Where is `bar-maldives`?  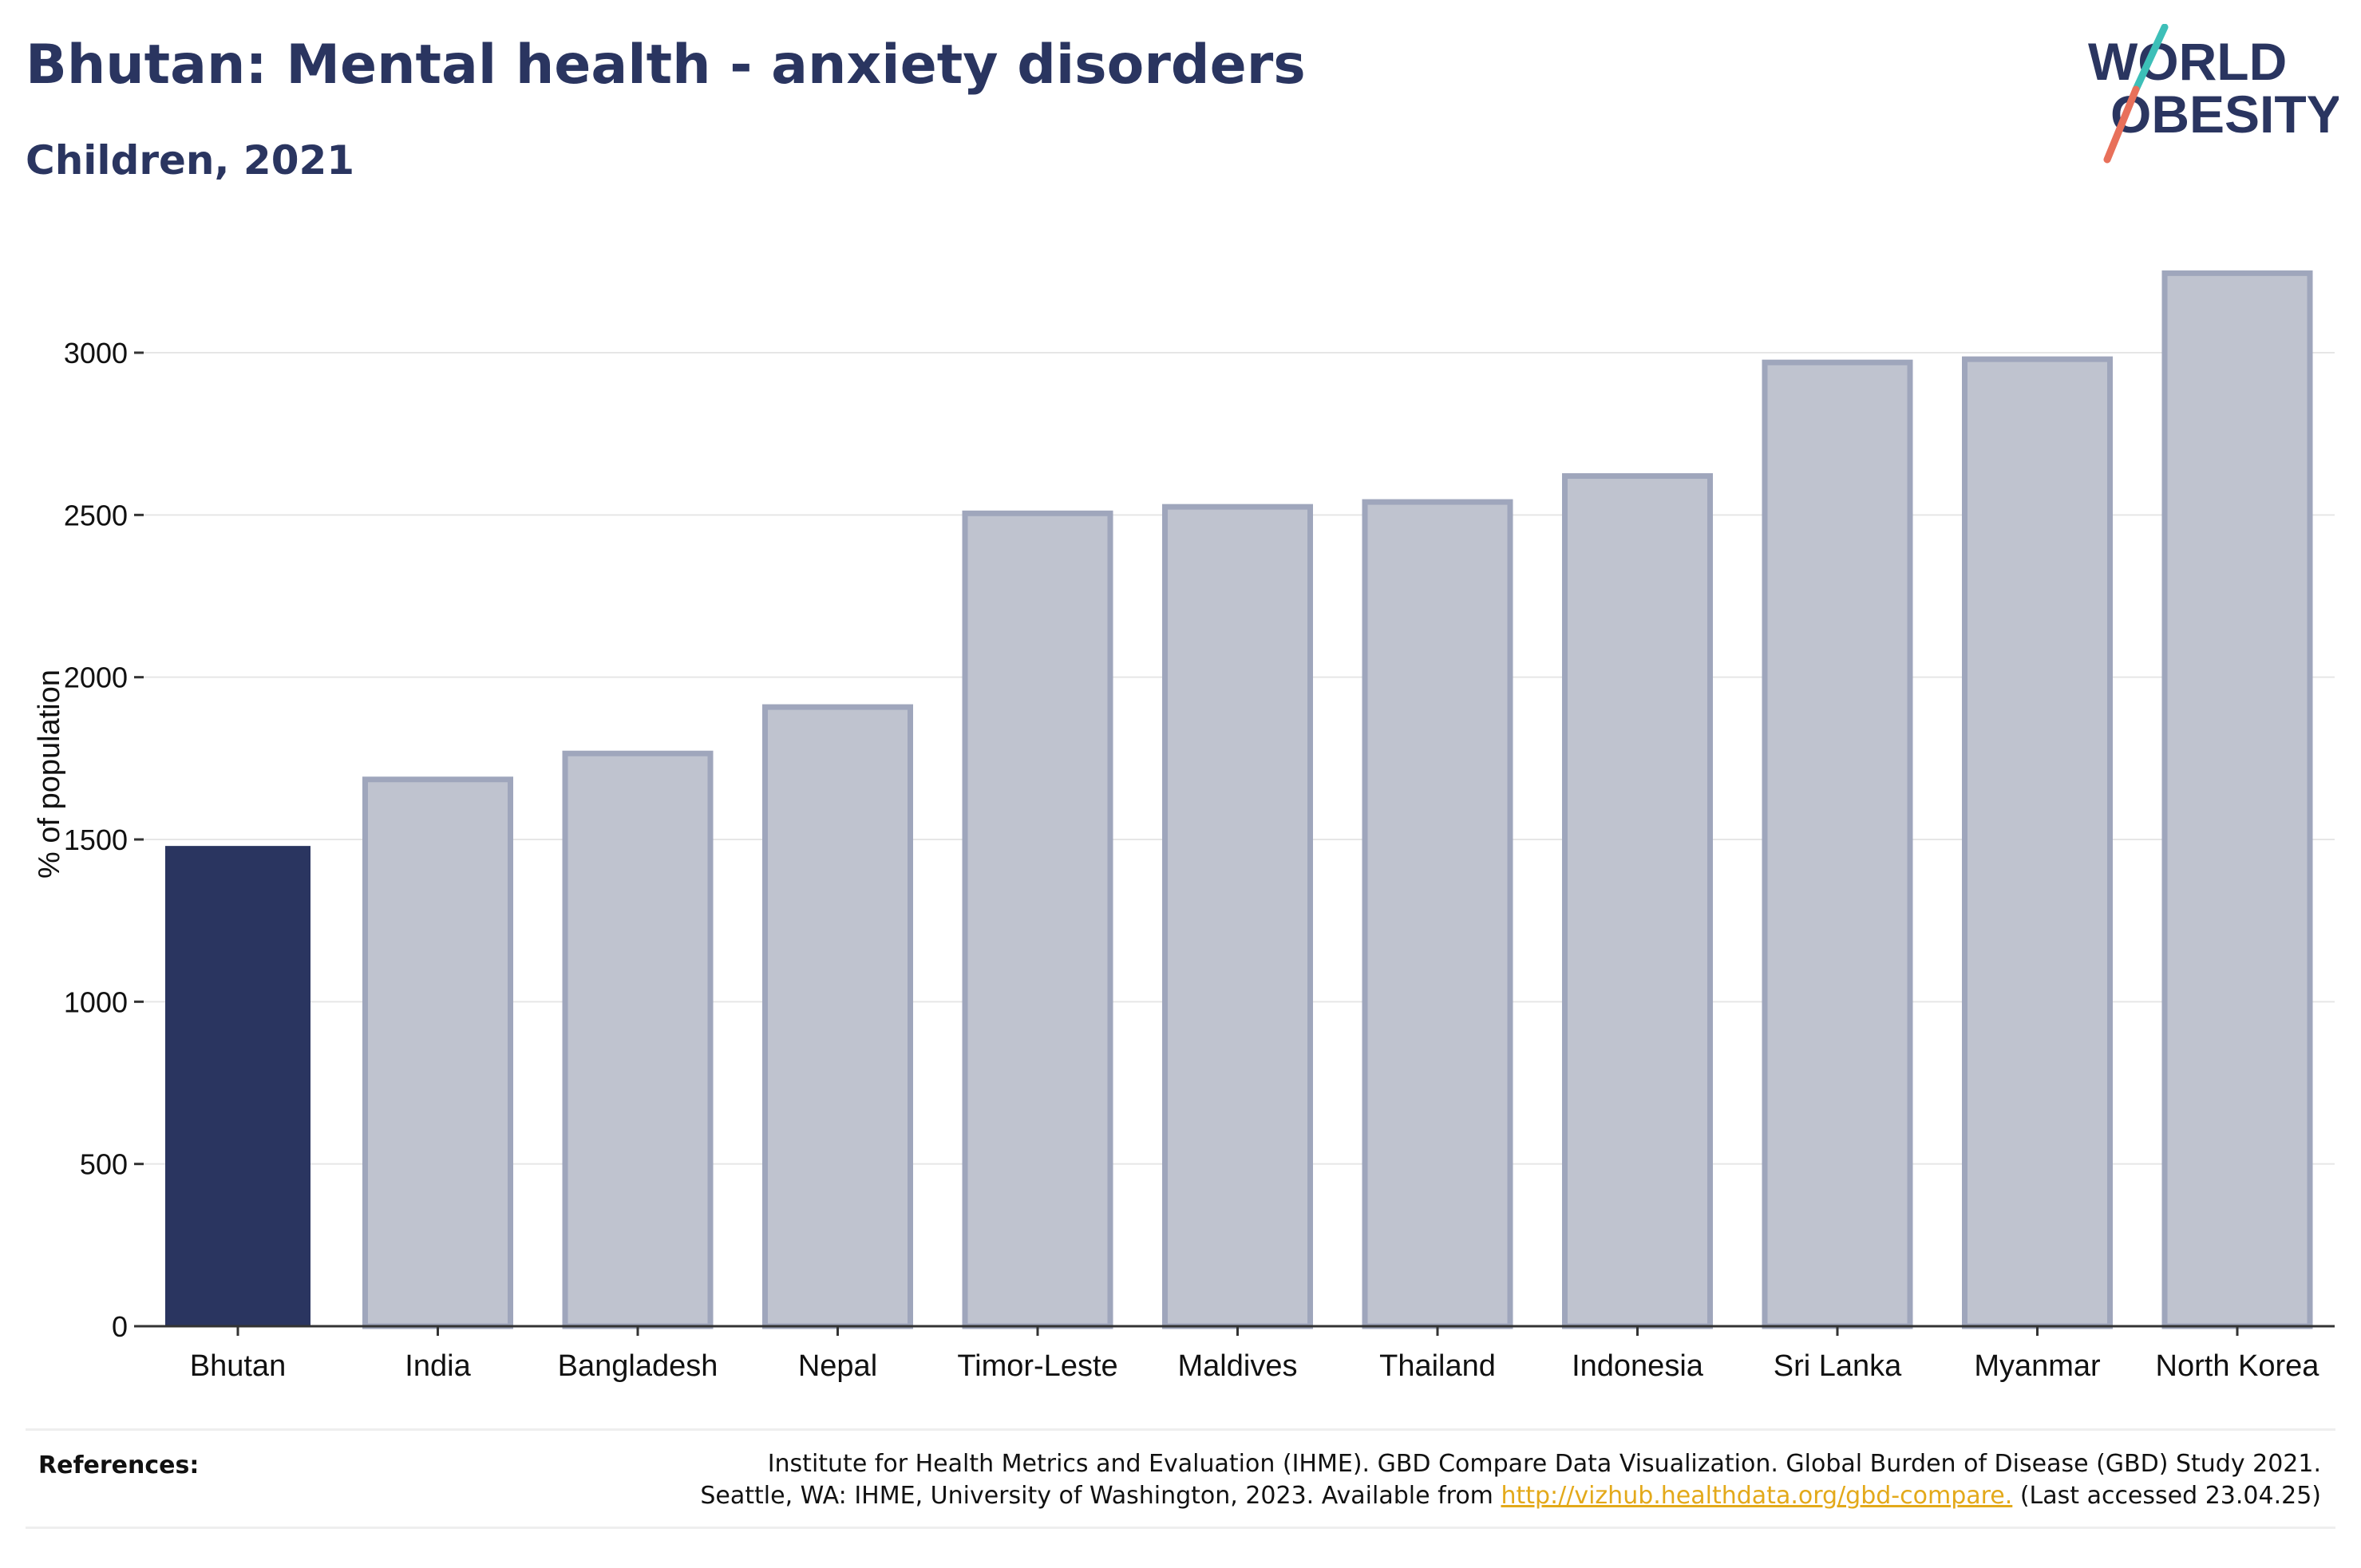
bar-maldives is located at coordinates (1237, 916).